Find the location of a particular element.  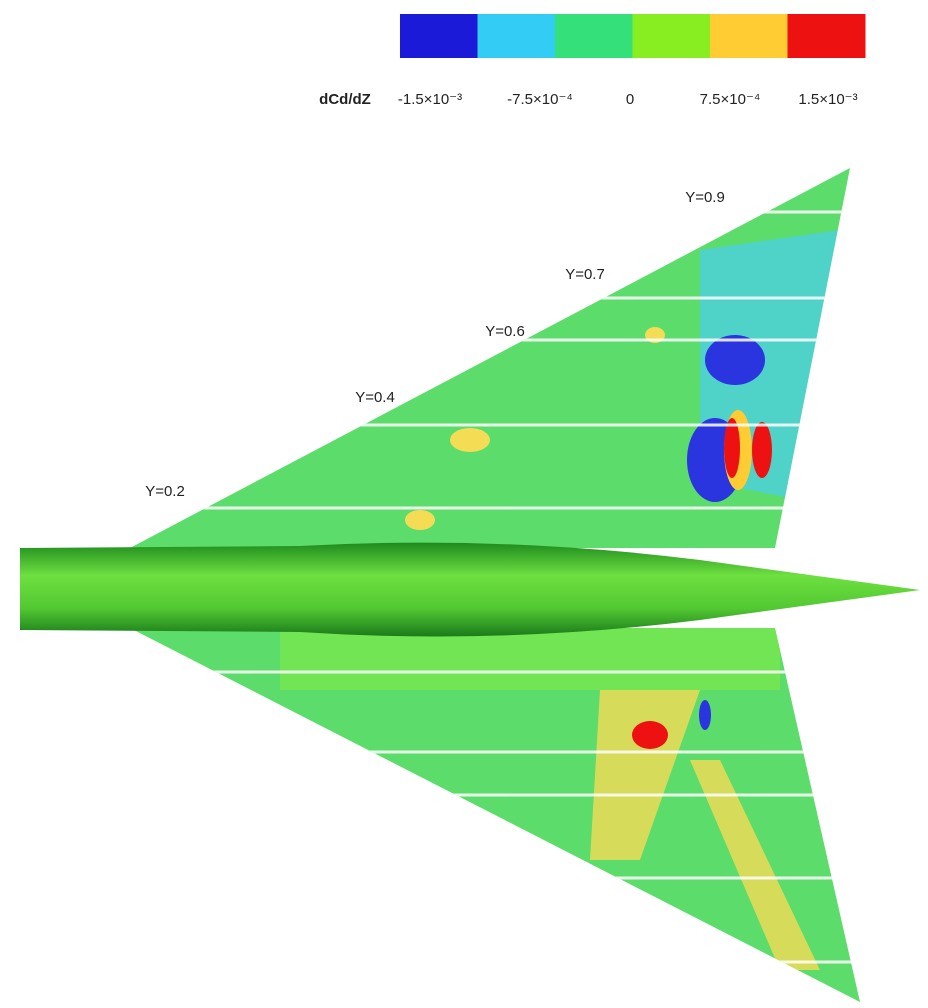

colorbar-title: dCd/dZ is located at coordinates (345, 99).